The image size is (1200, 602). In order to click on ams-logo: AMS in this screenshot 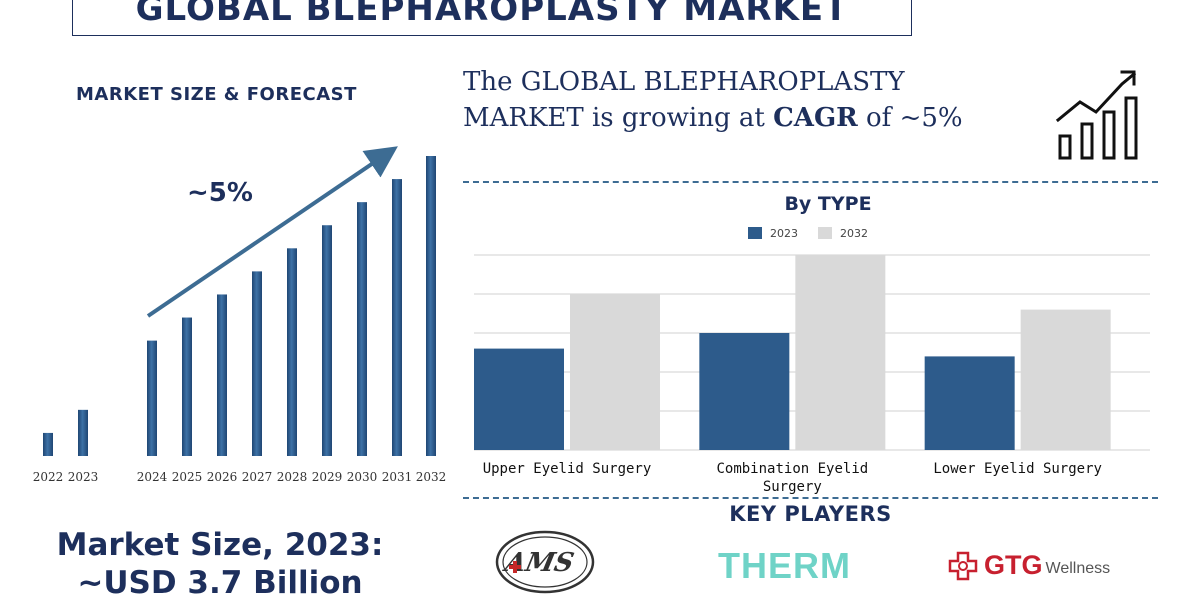, I will do `click(545, 562)`.